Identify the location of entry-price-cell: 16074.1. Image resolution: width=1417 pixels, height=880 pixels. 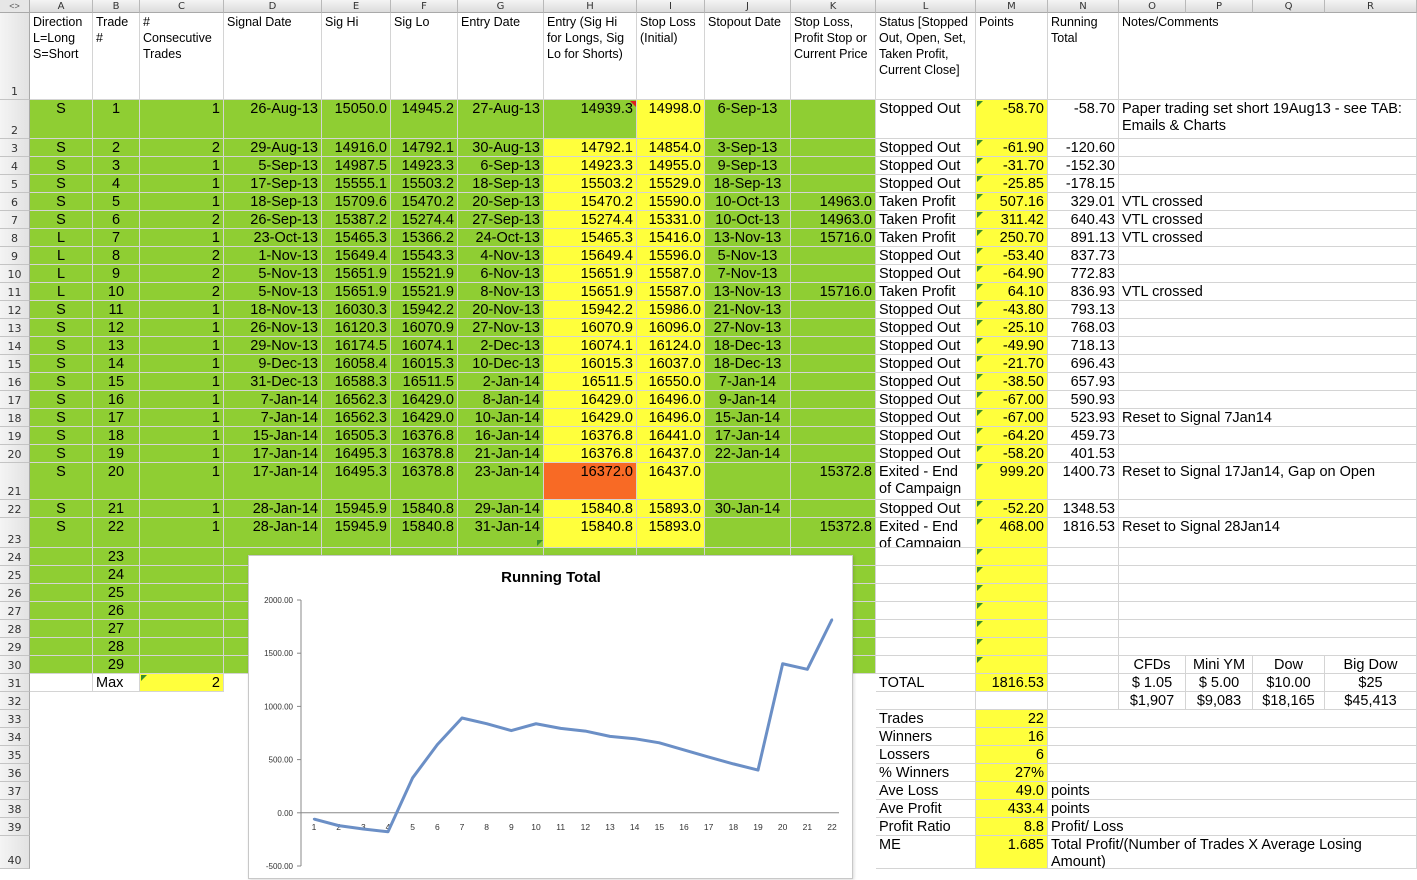
(590, 346).